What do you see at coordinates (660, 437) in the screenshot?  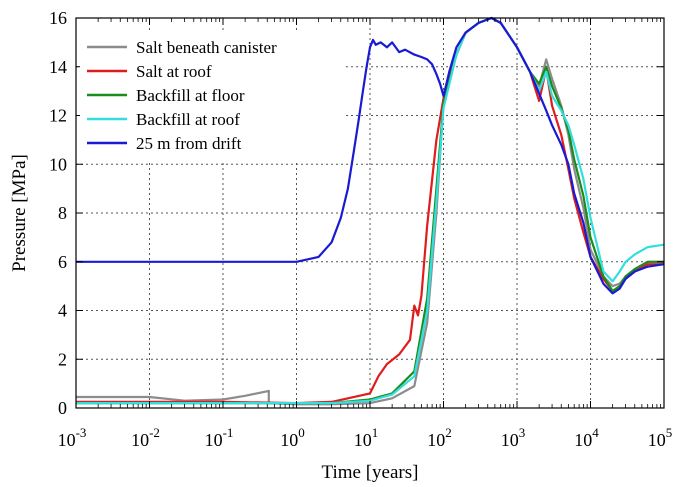 I see `x-tick-label: 10⁵` at bounding box center [660, 437].